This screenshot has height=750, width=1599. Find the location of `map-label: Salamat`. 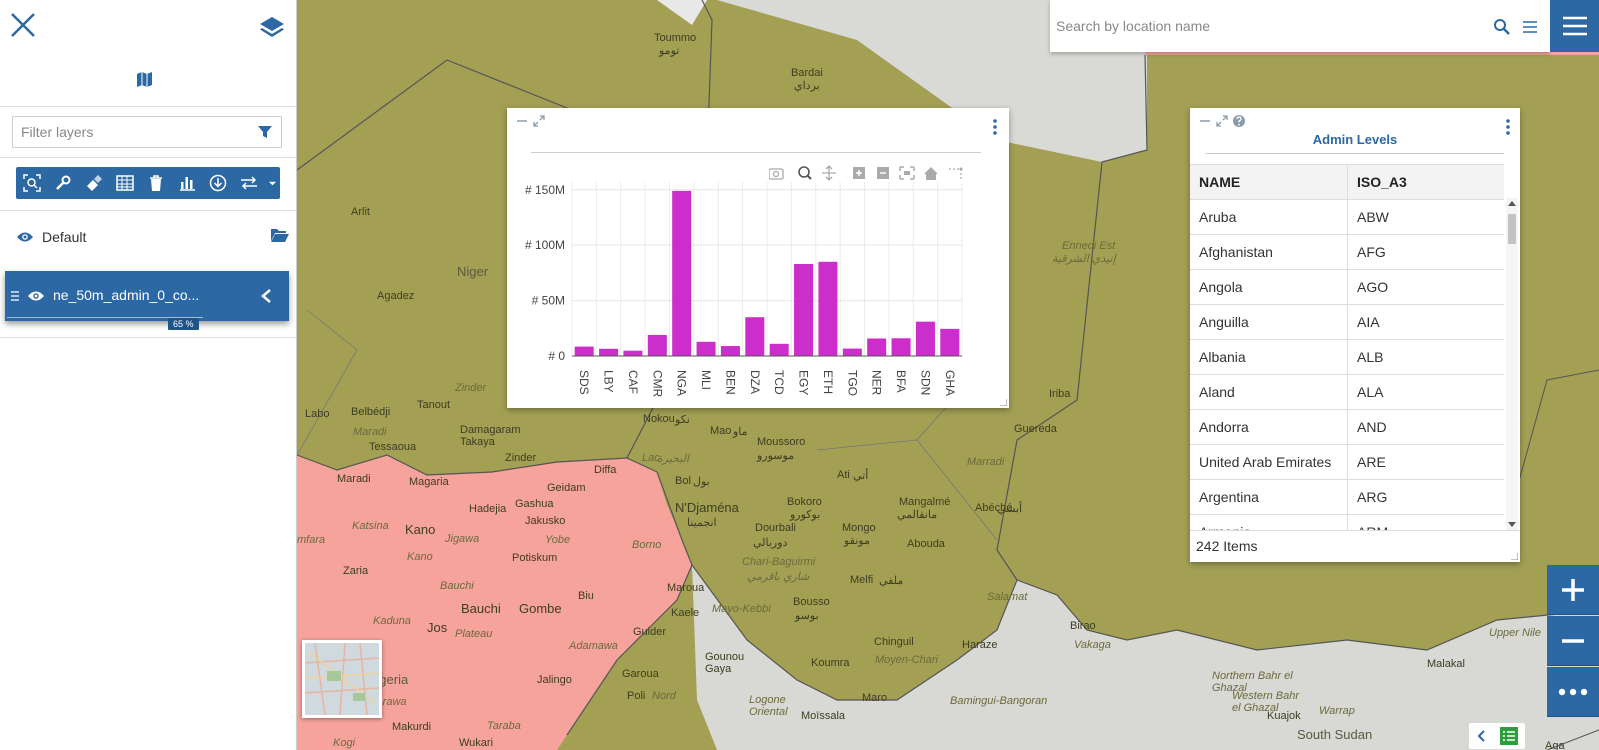

map-label: Salamat is located at coordinates (1007, 597).